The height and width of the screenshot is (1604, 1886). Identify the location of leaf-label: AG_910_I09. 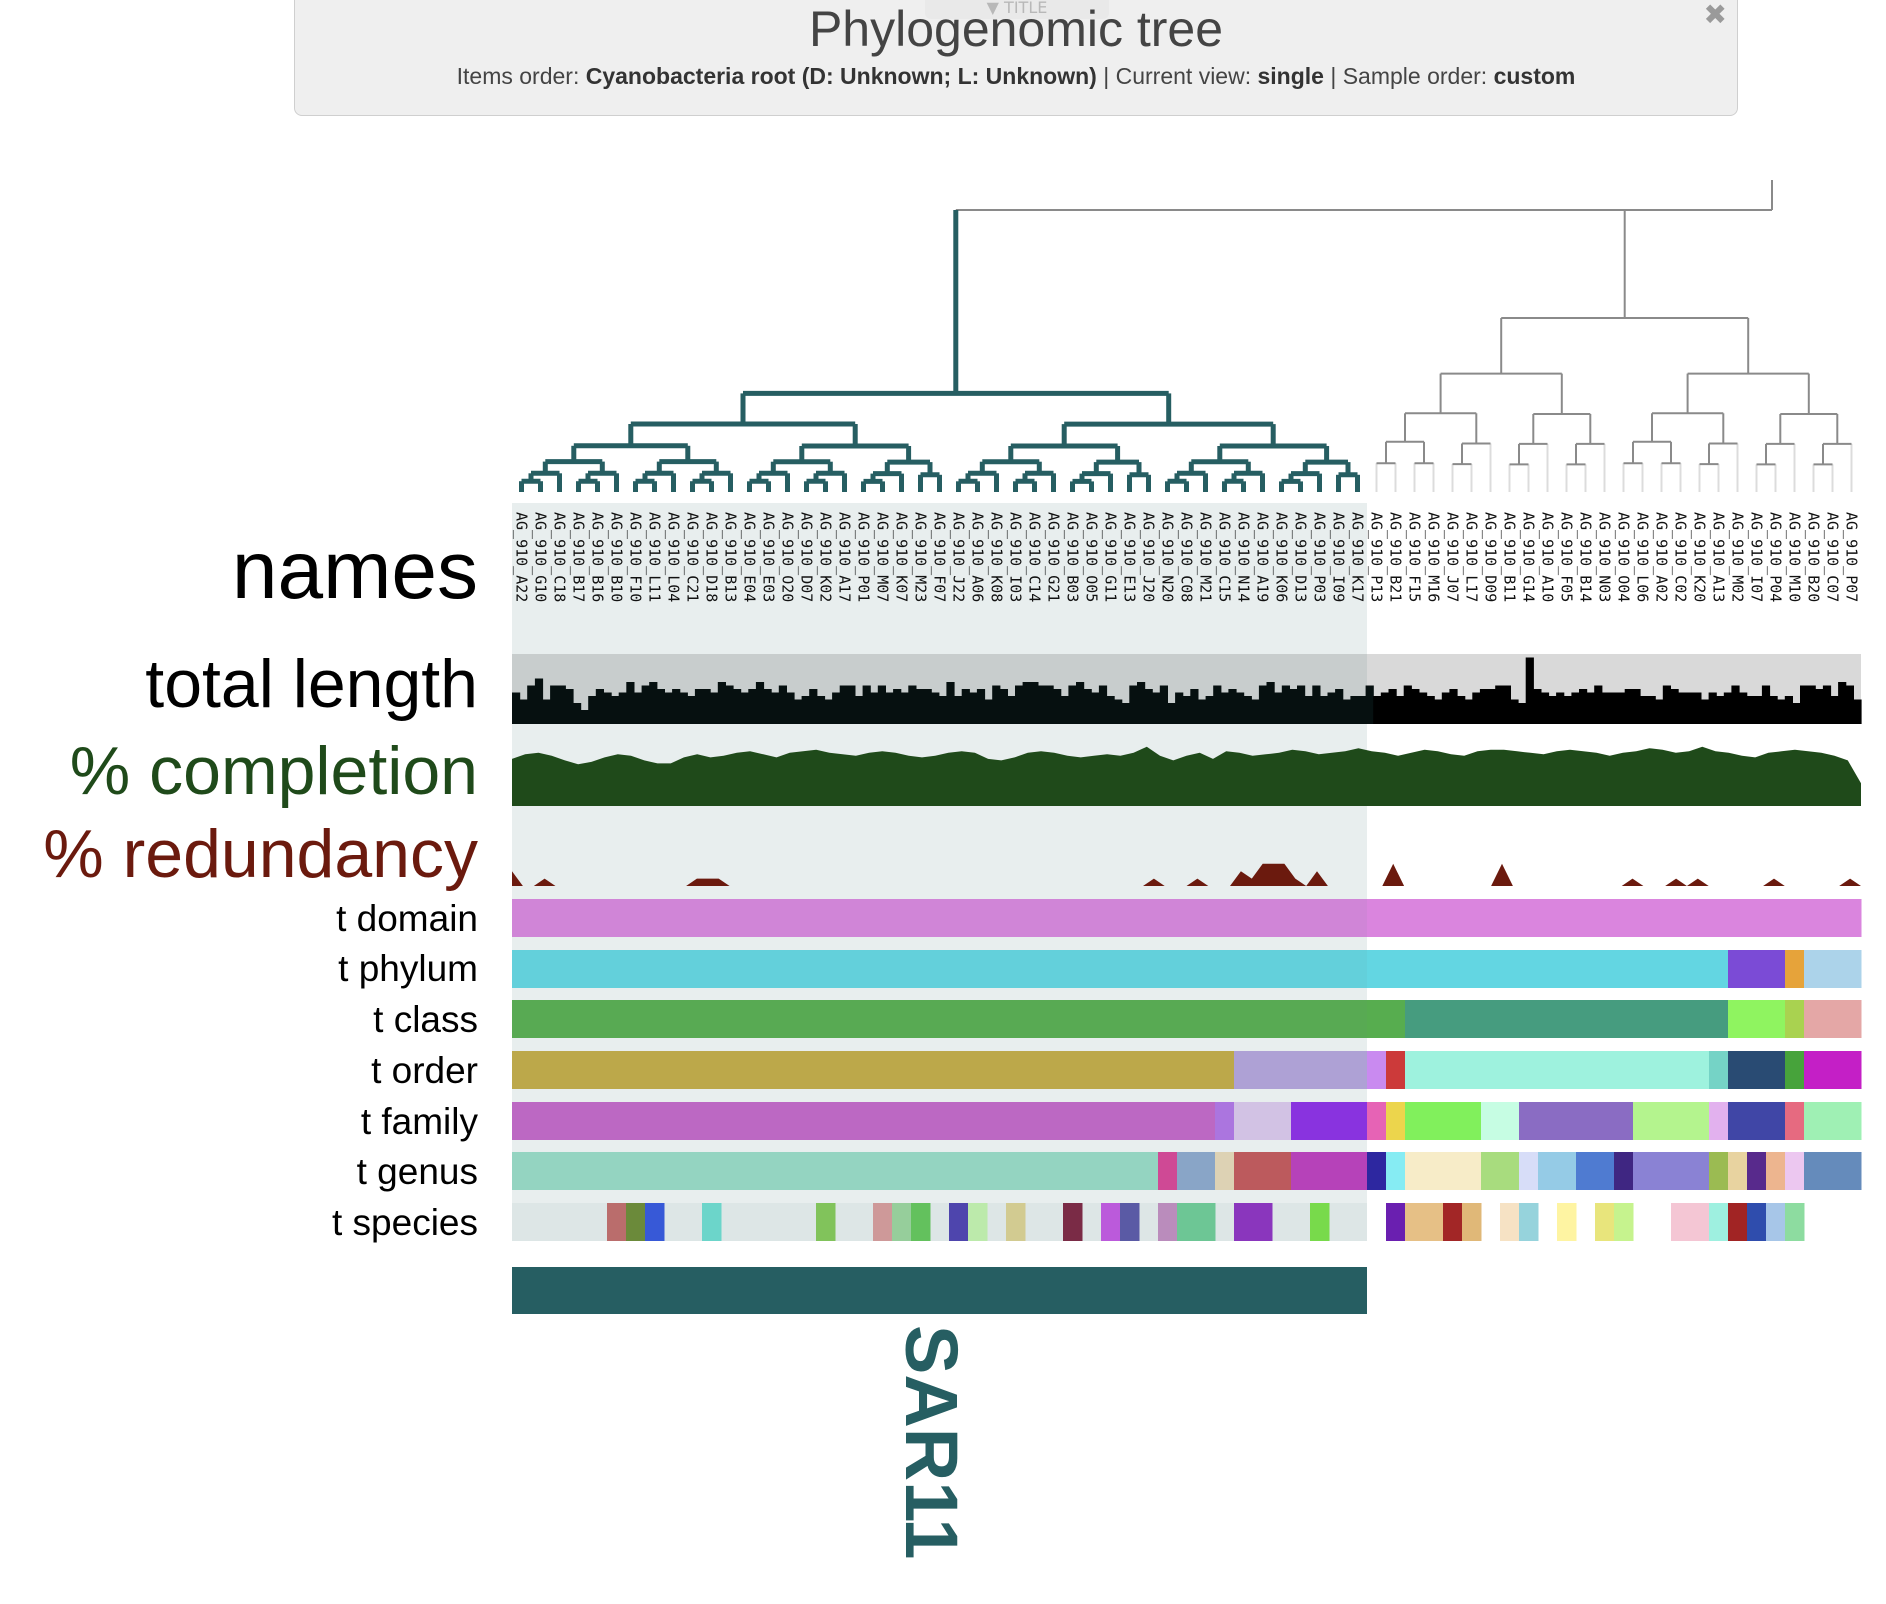
(1339, 557).